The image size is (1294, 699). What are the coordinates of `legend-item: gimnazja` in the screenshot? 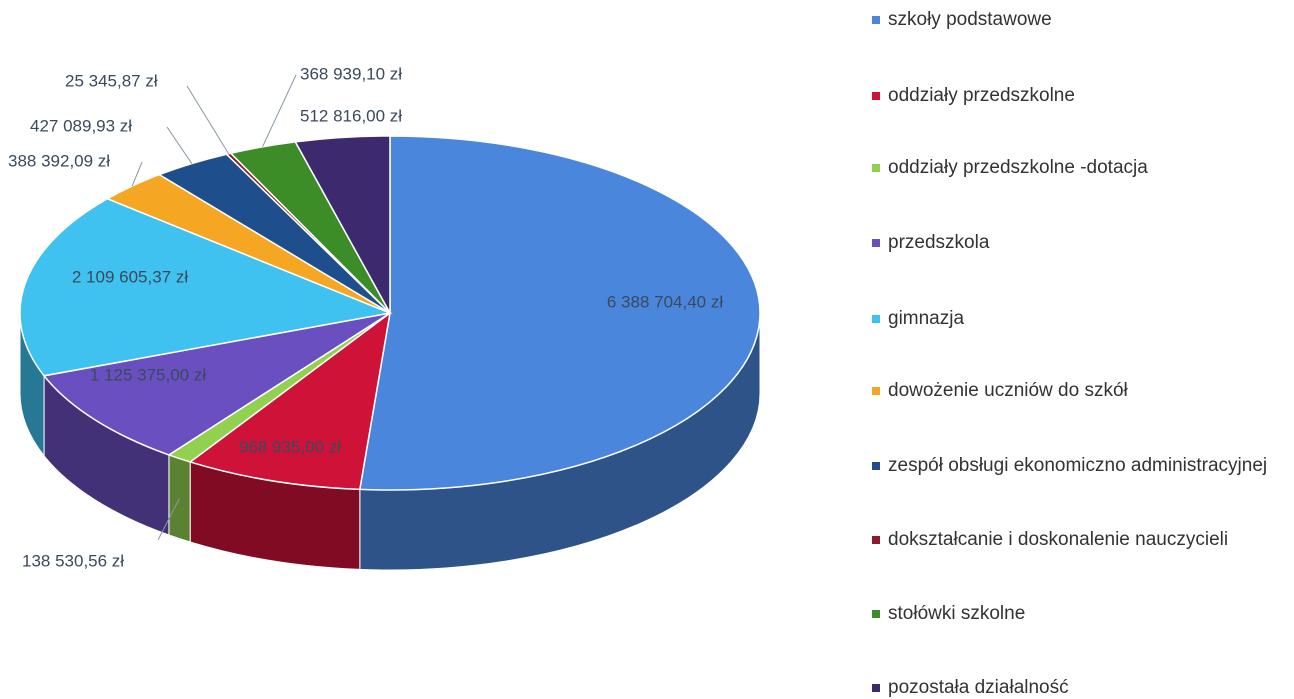 It's located at (1083, 318).